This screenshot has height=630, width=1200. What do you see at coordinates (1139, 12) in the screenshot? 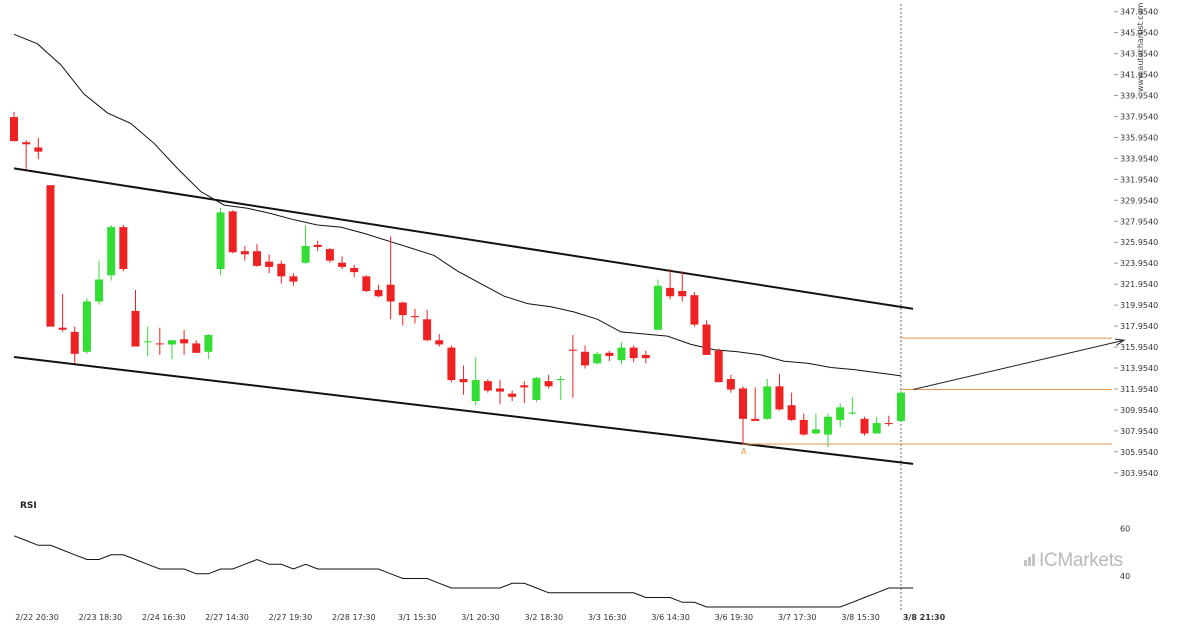
I see `price-tick-label: 347.9540` at bounding box center [1139, 12].